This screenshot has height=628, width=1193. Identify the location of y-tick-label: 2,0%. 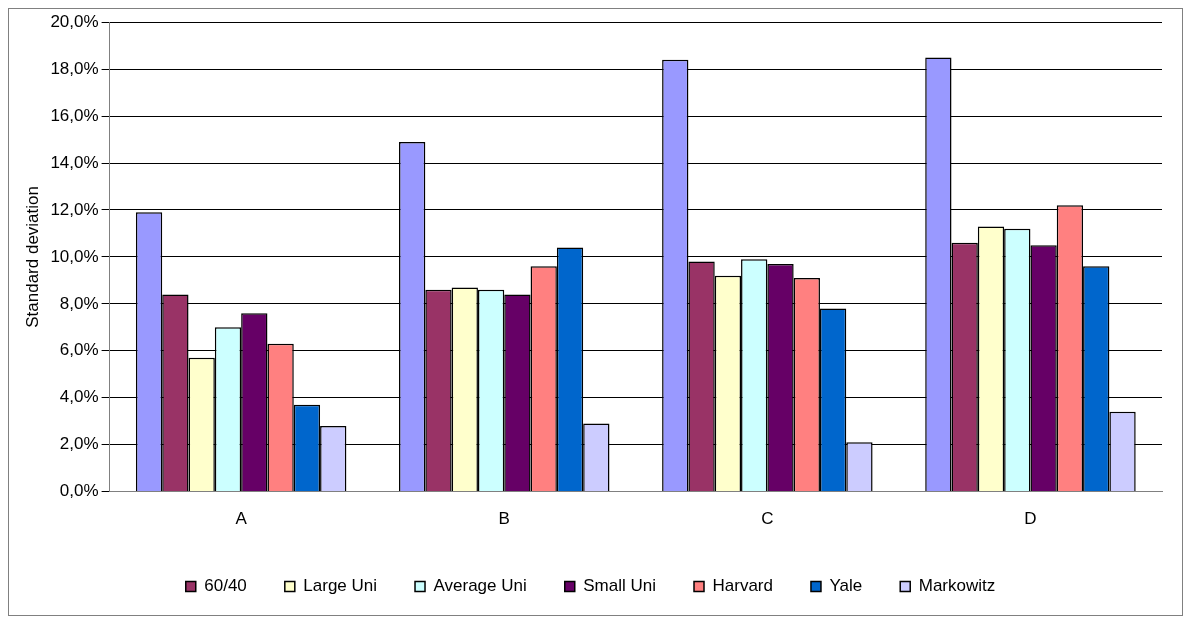
(79, 444).